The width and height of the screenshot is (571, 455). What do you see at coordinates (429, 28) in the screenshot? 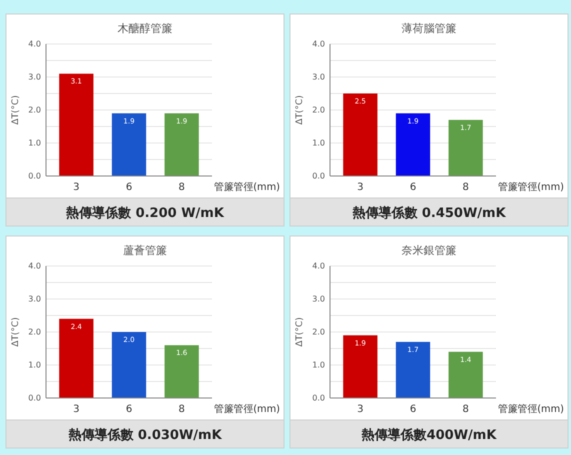
I see `chart-title: 薄荷腦管簾` at bounding box center [429, 28].